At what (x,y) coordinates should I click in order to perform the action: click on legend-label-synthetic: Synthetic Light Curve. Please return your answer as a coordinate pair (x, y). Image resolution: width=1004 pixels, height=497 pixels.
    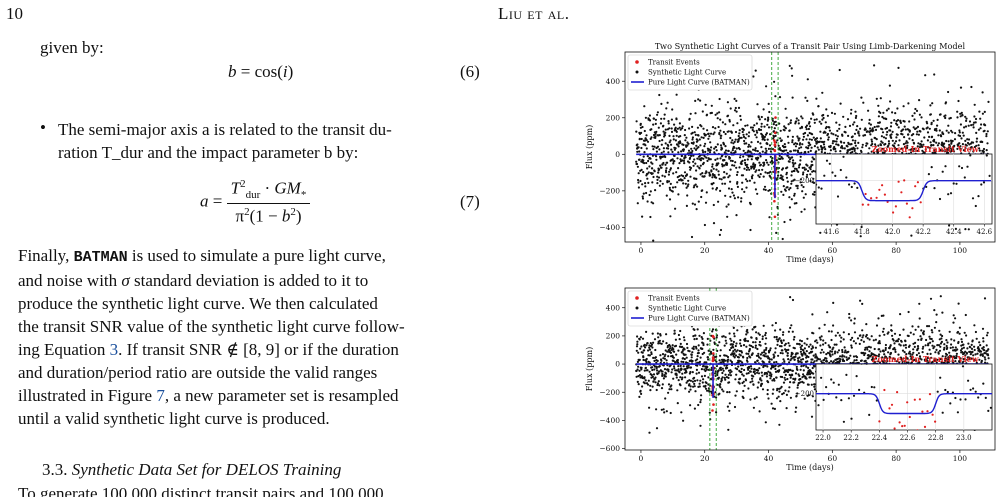
    Looking at the image, I should click on (687, 309).